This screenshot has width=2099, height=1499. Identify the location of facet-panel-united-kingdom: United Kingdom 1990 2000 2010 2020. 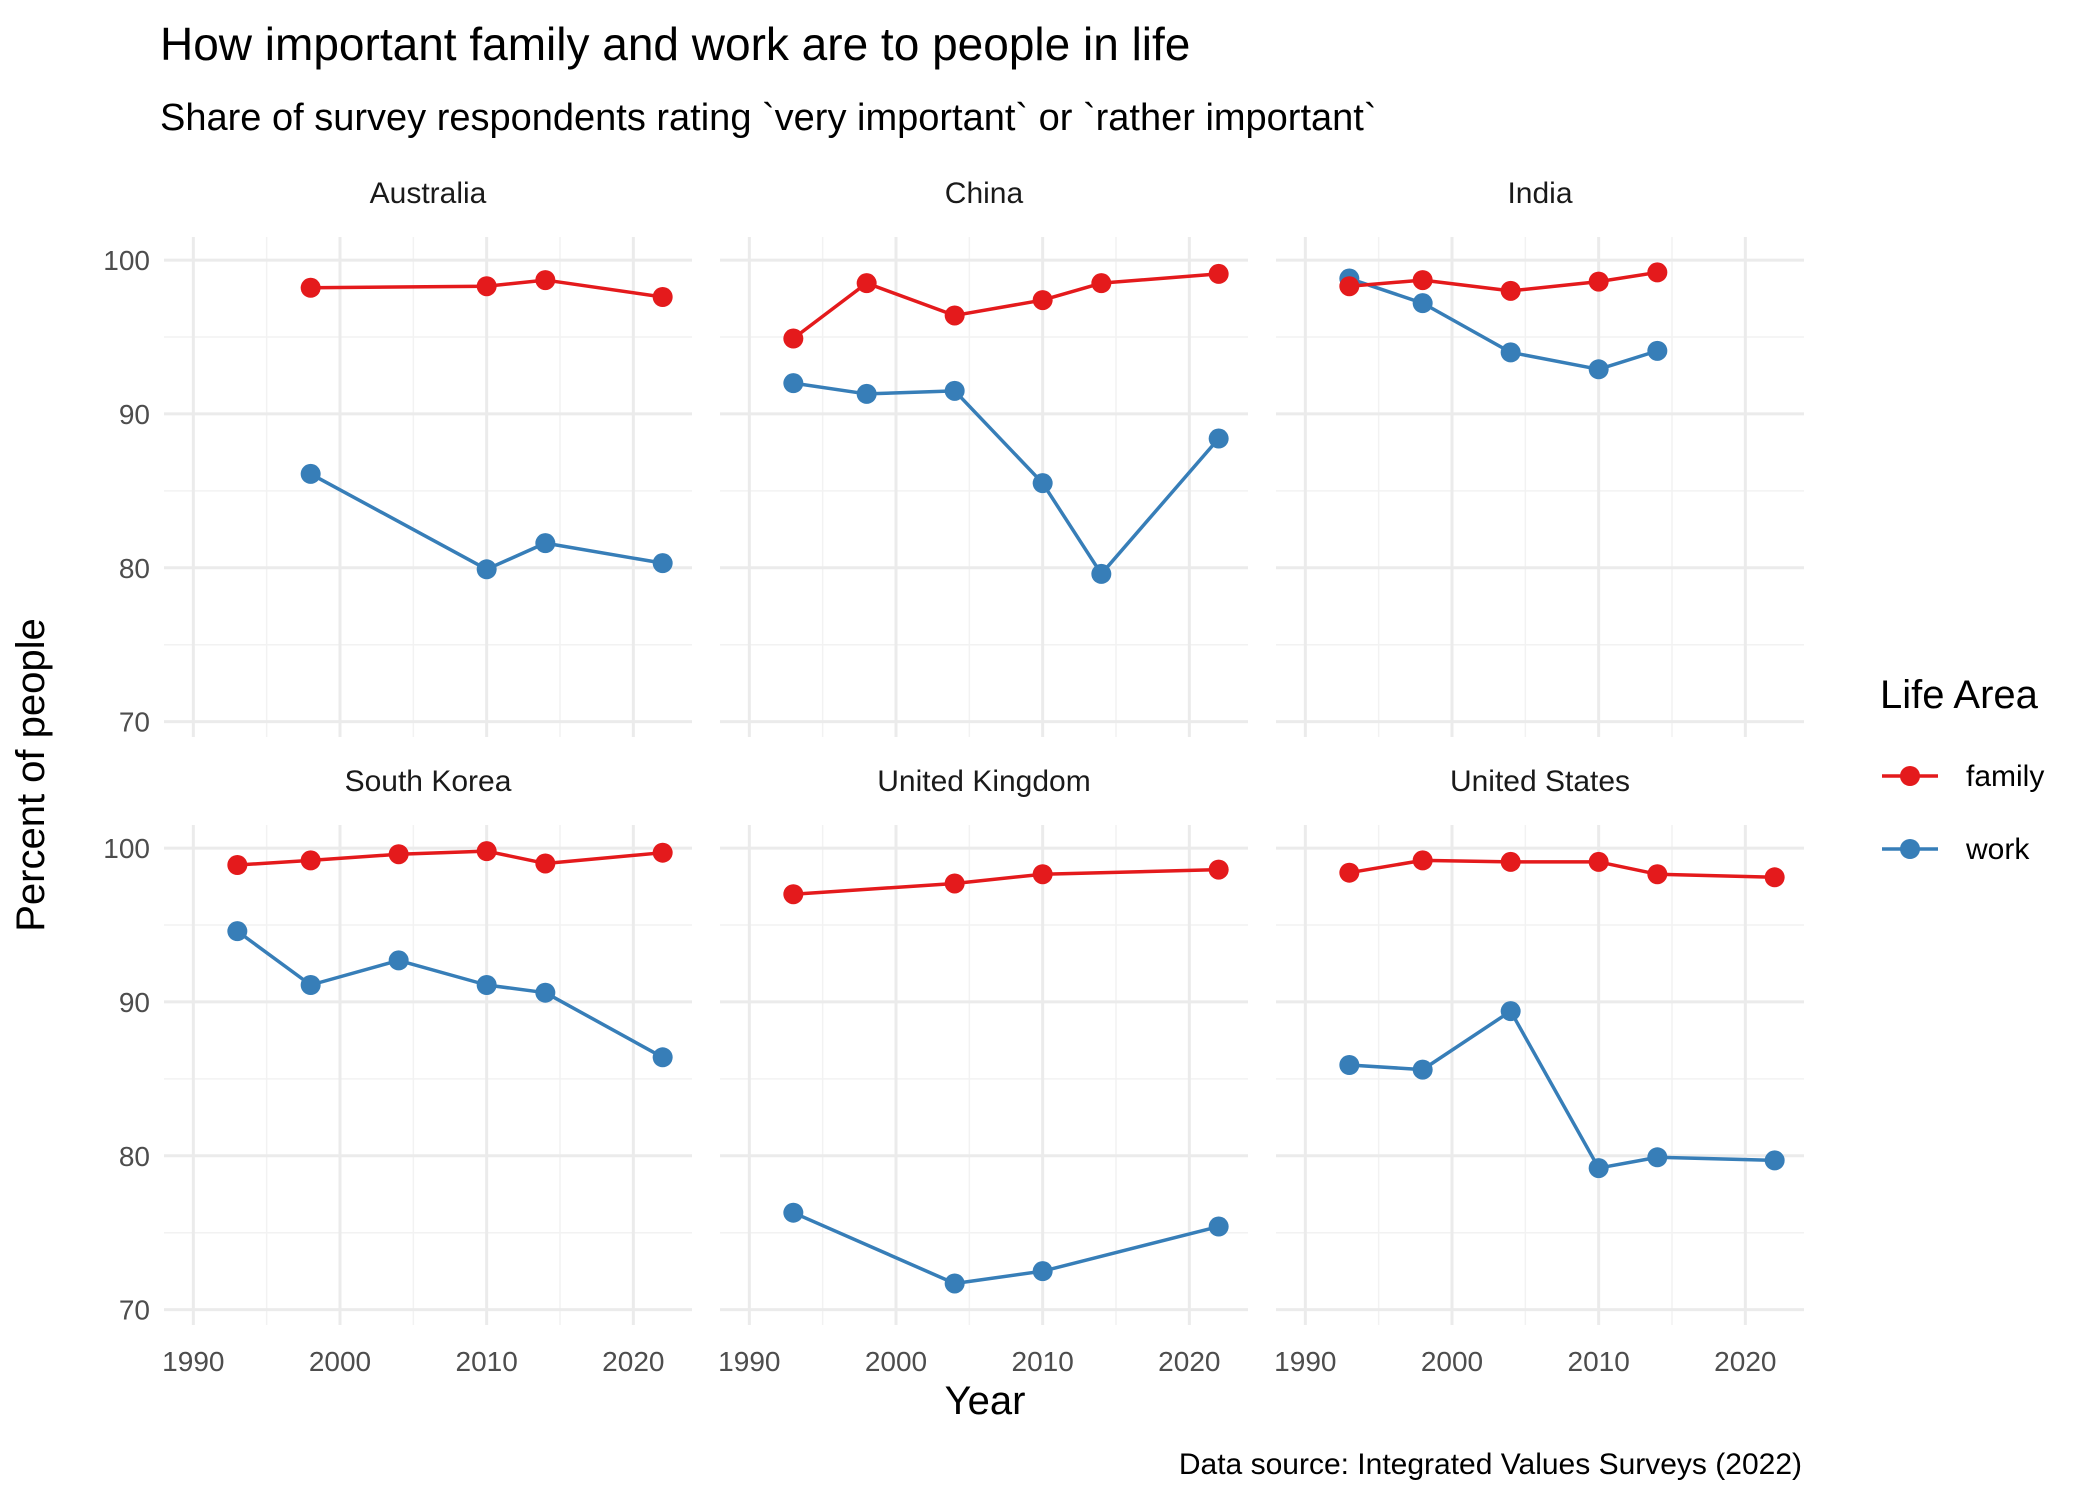
(983, 1071).